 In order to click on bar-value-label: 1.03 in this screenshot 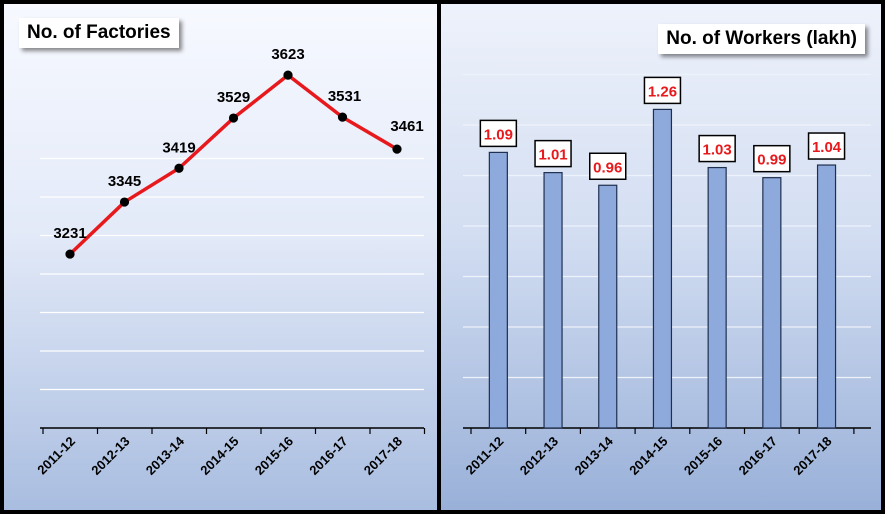, I will do `click(717, 150)`.